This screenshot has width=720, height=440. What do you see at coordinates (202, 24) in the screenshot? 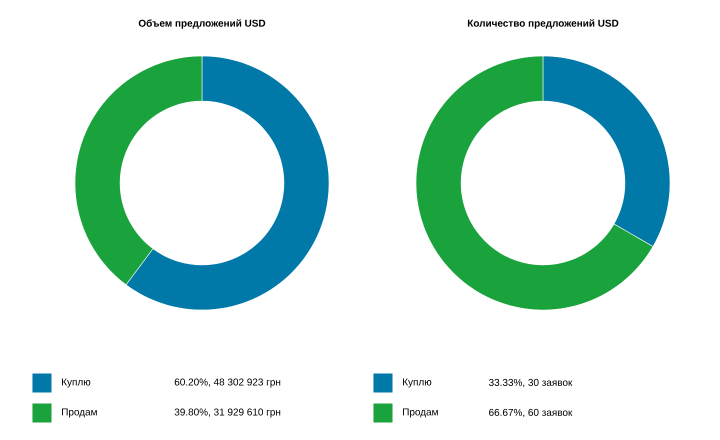
I see `chart-title: Объем предложений USD` at bounding box center [202, 24].